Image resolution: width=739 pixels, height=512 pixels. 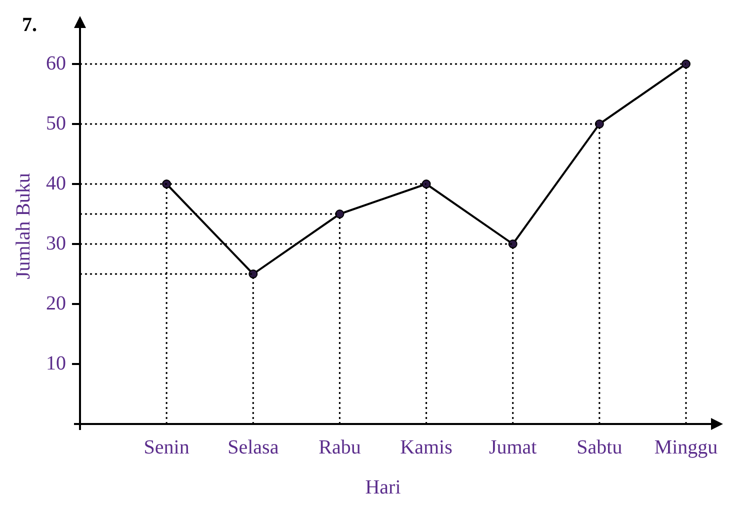 What do you see at coordinates (253, 447) in the screenshot?
I see `x-tick-label: Selasa` at bounding box center [253, 447].